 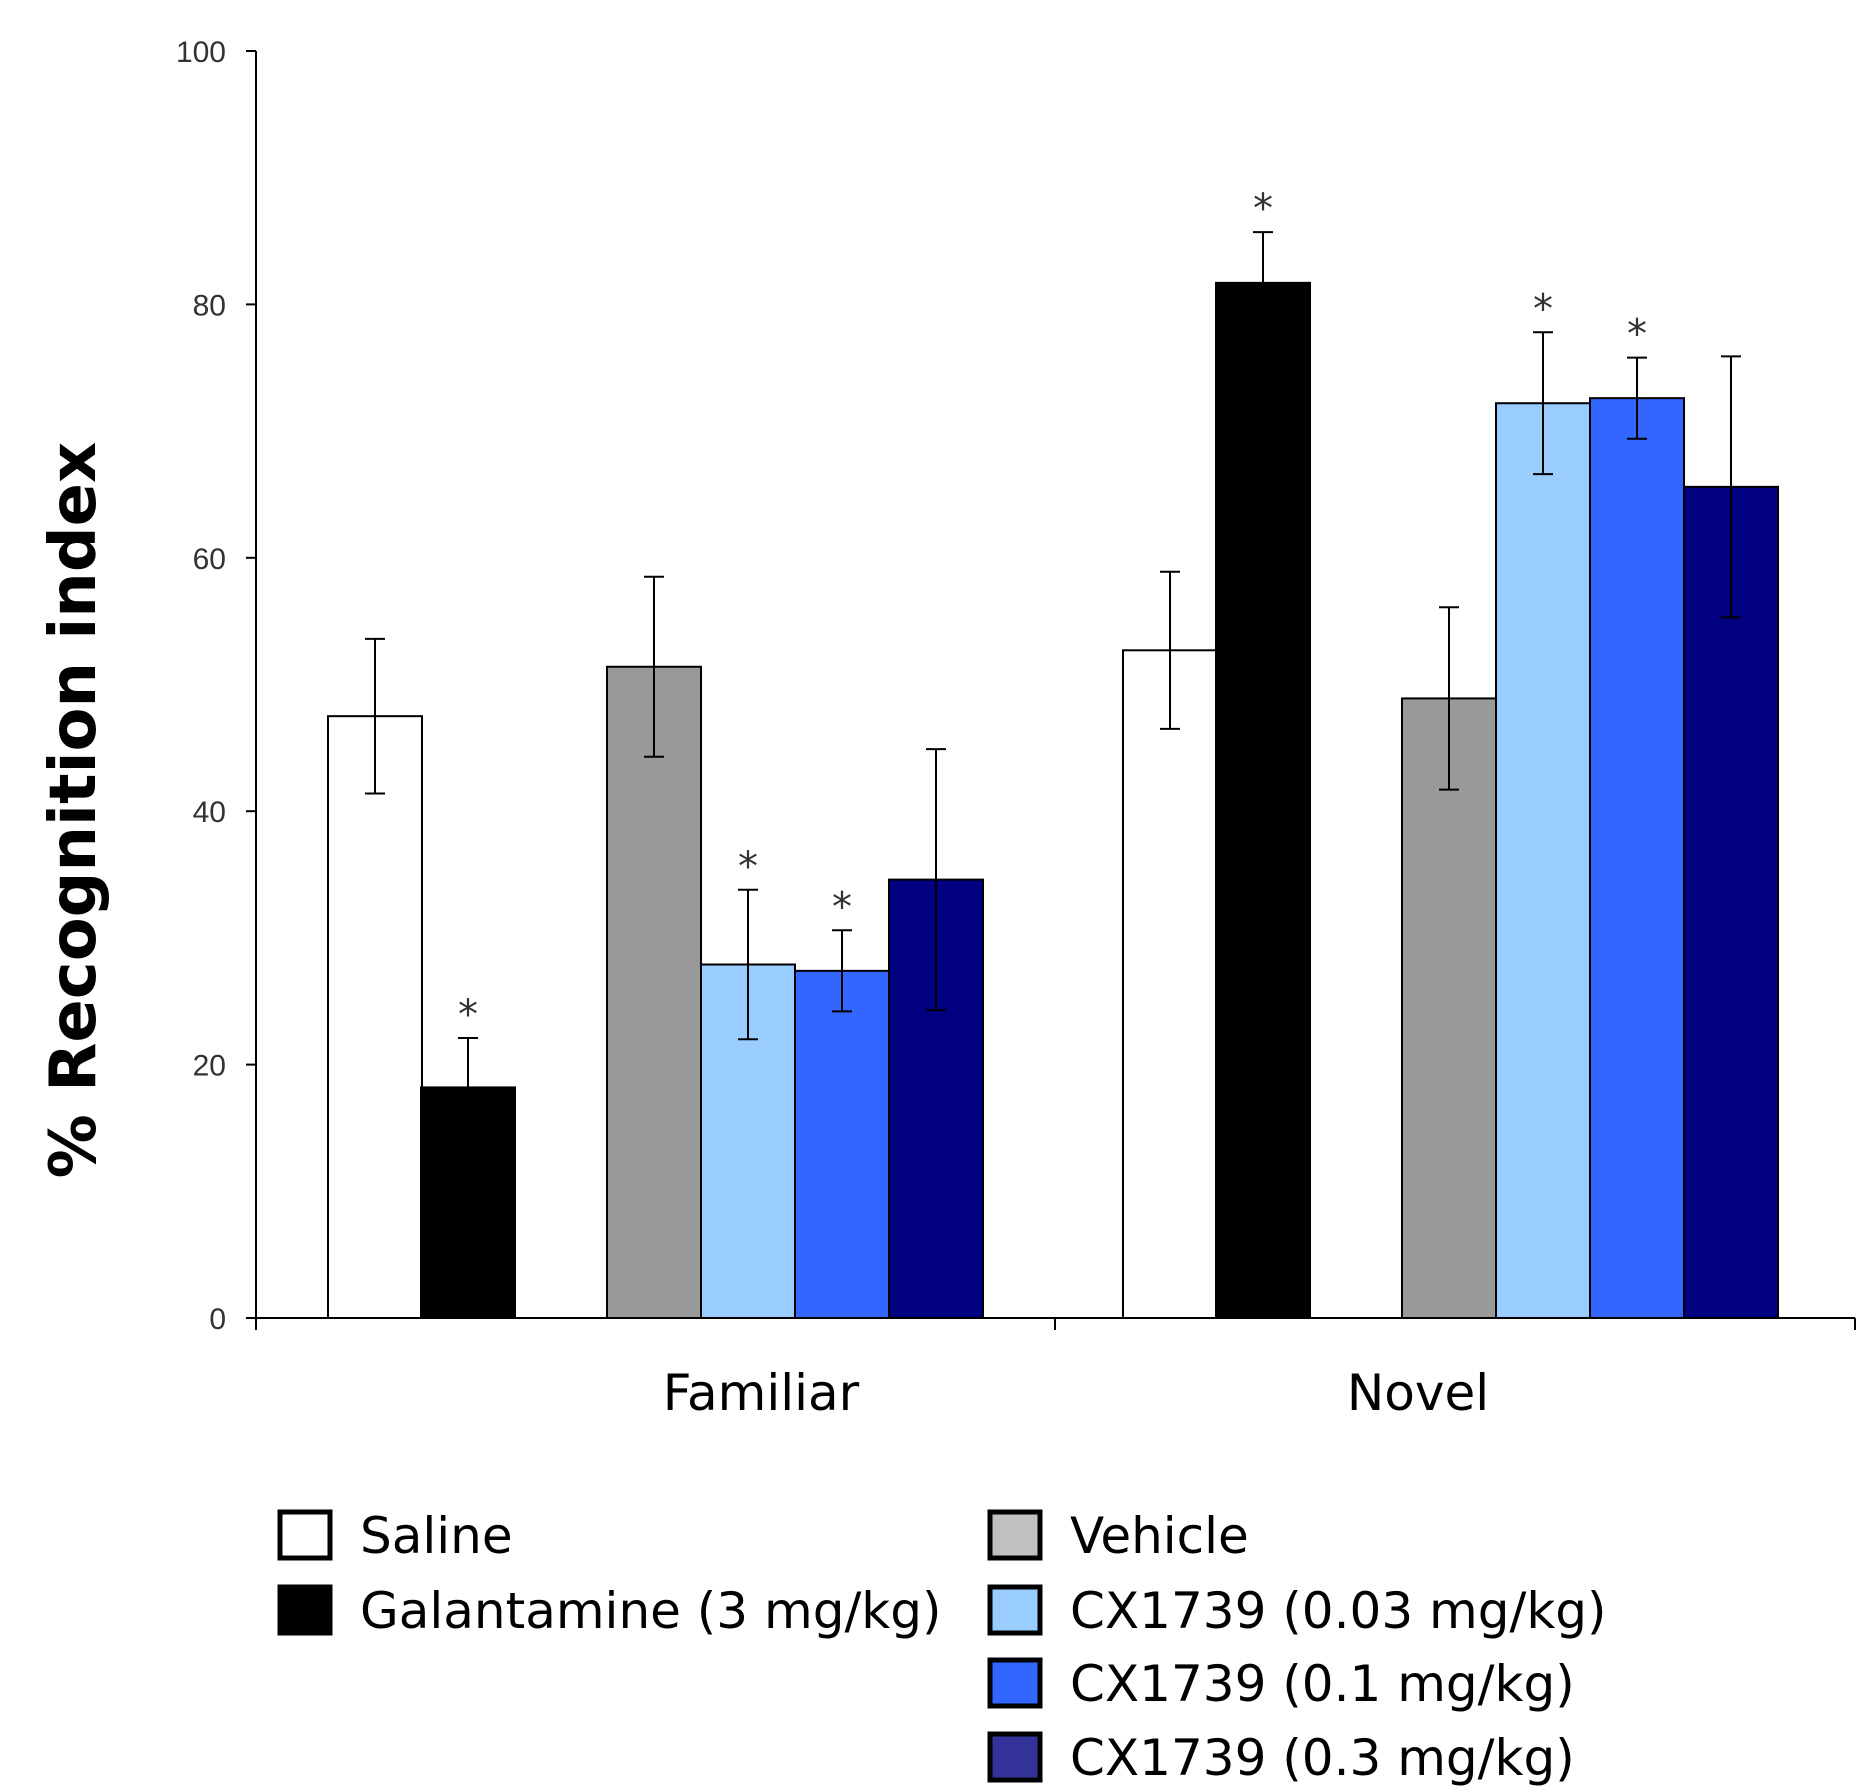 What do you see at coordinates (209, 812) in the screenshot?
I see `y-tick-label: 40` at bounding box center [209, 812].